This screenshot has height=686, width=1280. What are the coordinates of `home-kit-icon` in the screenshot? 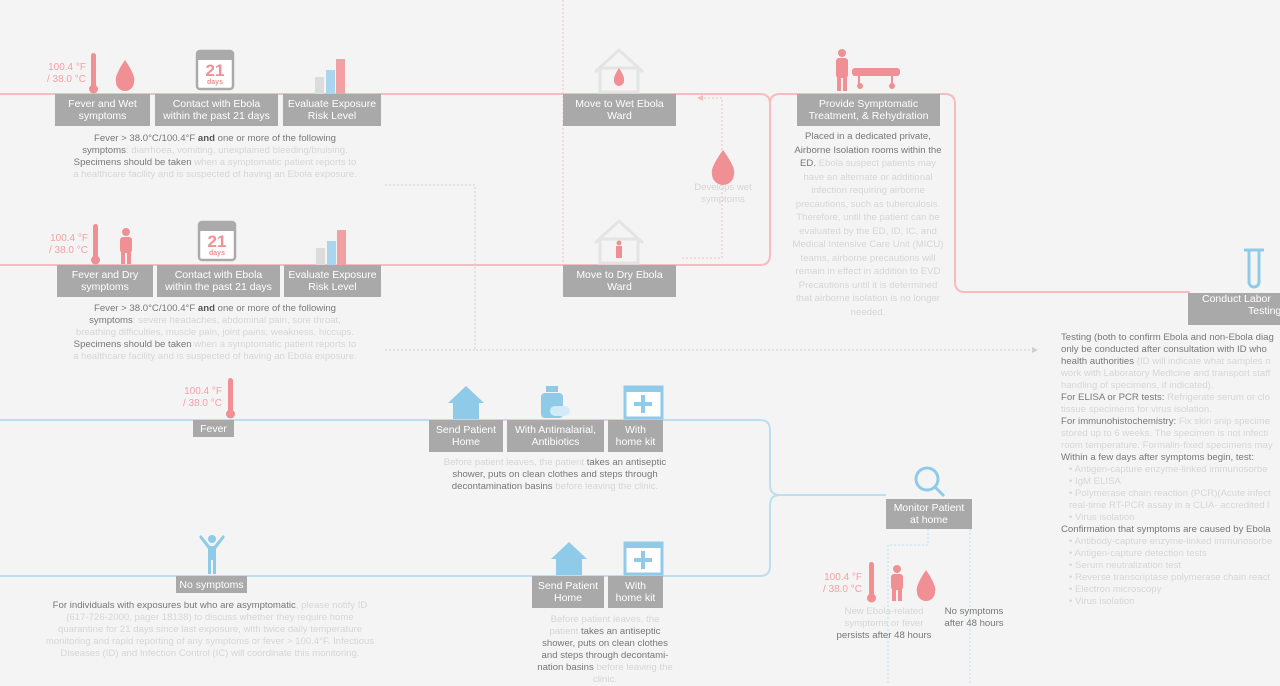 It's located at (643, 402).